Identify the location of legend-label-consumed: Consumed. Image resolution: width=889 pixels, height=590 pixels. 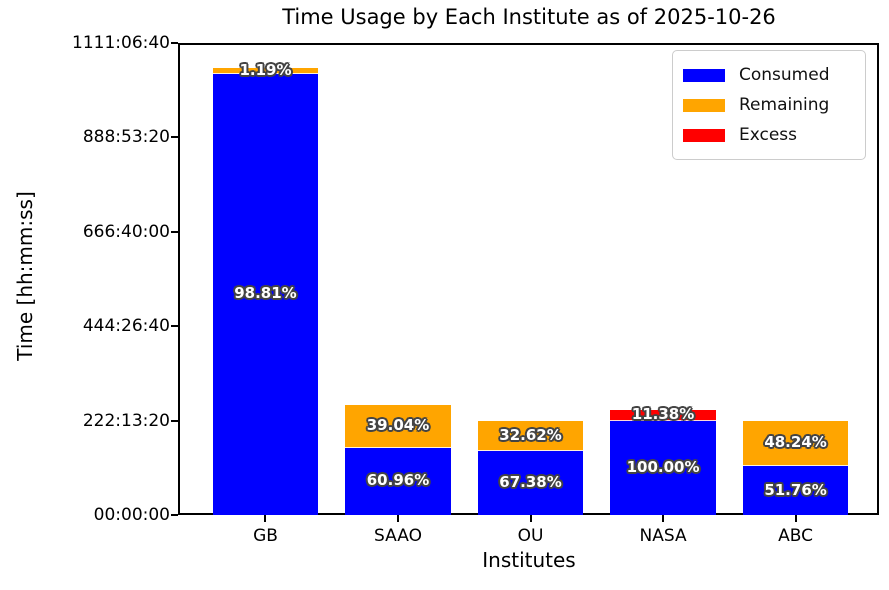
(784, 75).